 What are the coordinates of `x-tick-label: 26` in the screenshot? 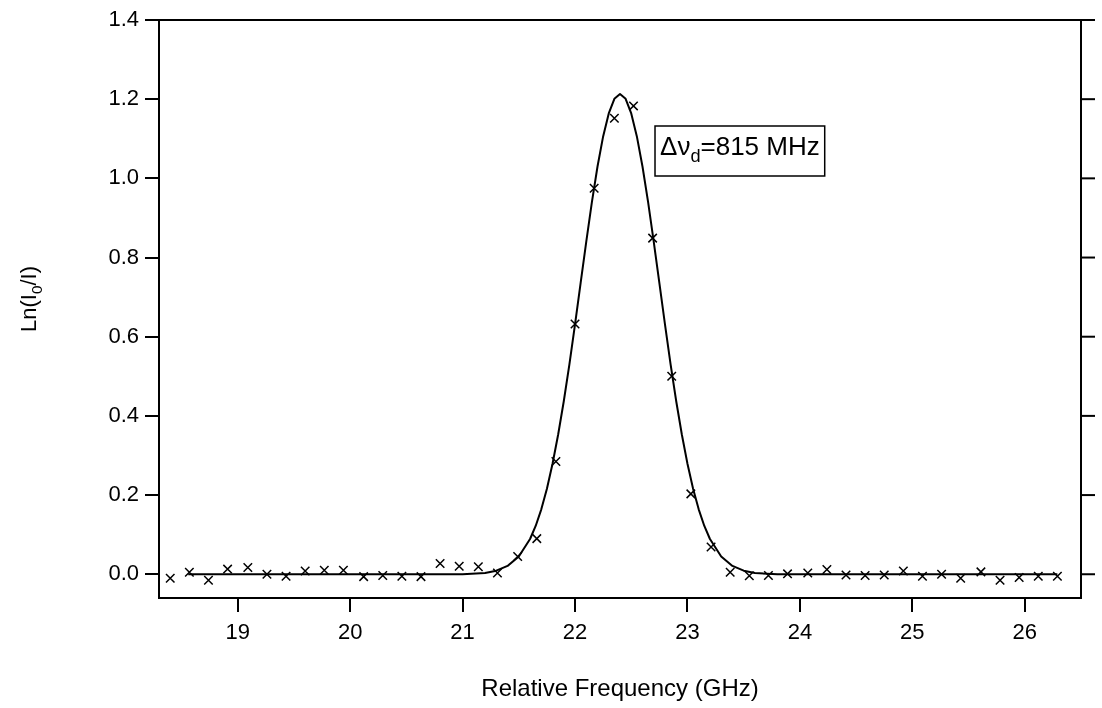 It's located at (1025, 632).